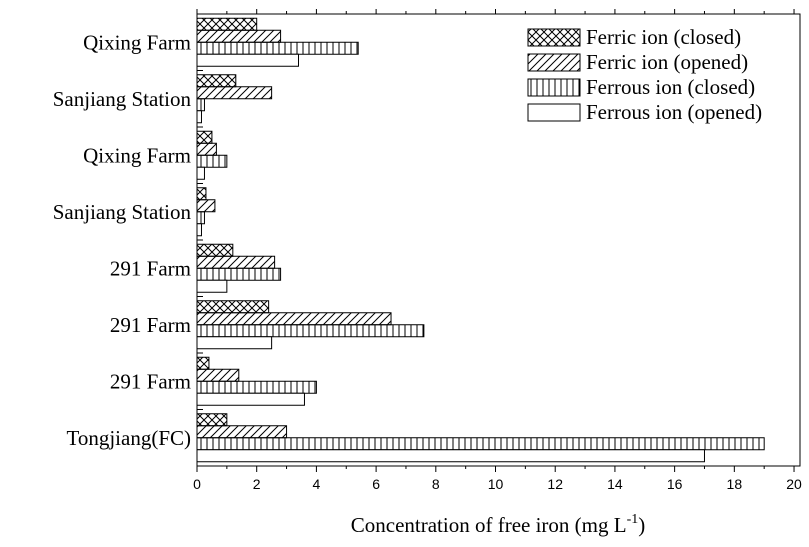  I want to click on legend-label: Ferrous ion (closed), so click(670, 87).